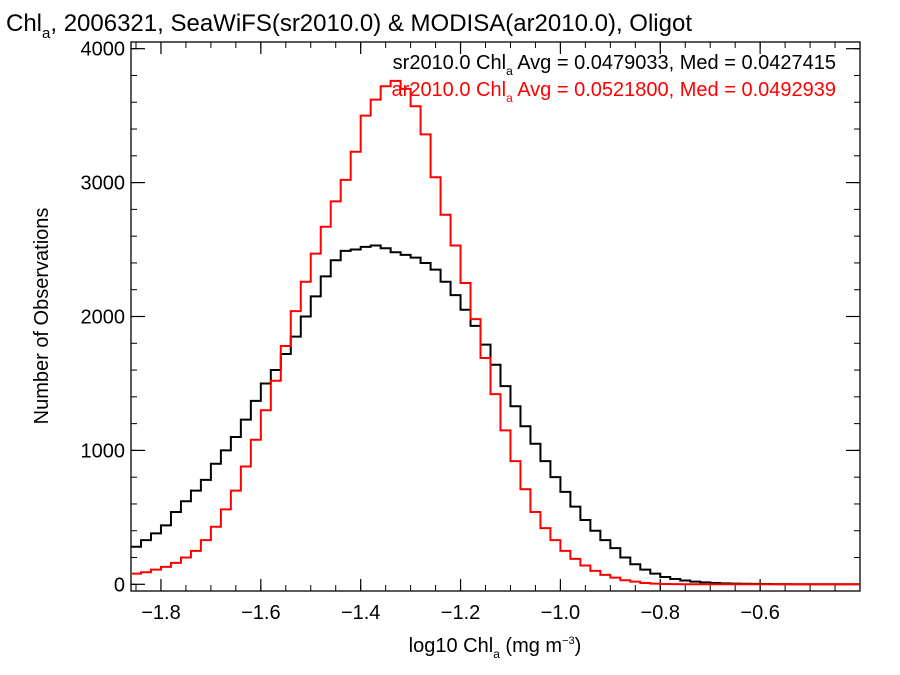 This screenshot has height=675, width=900. I want to click on y-axis-label: Number of Observations, so click(42, 316).